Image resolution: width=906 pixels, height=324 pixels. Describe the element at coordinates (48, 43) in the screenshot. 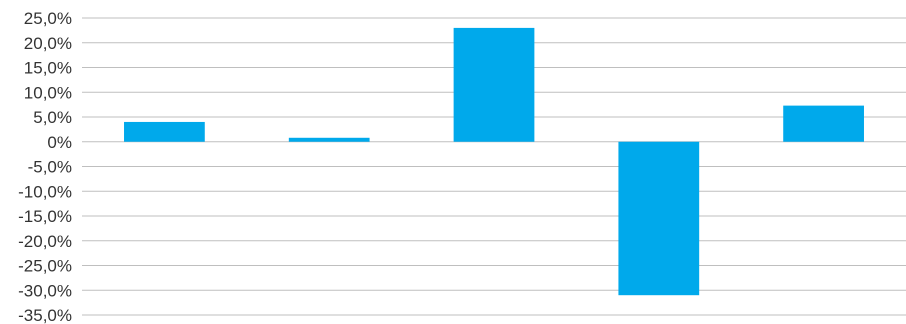

I see `y-tick-label: 20,0%` at that location.